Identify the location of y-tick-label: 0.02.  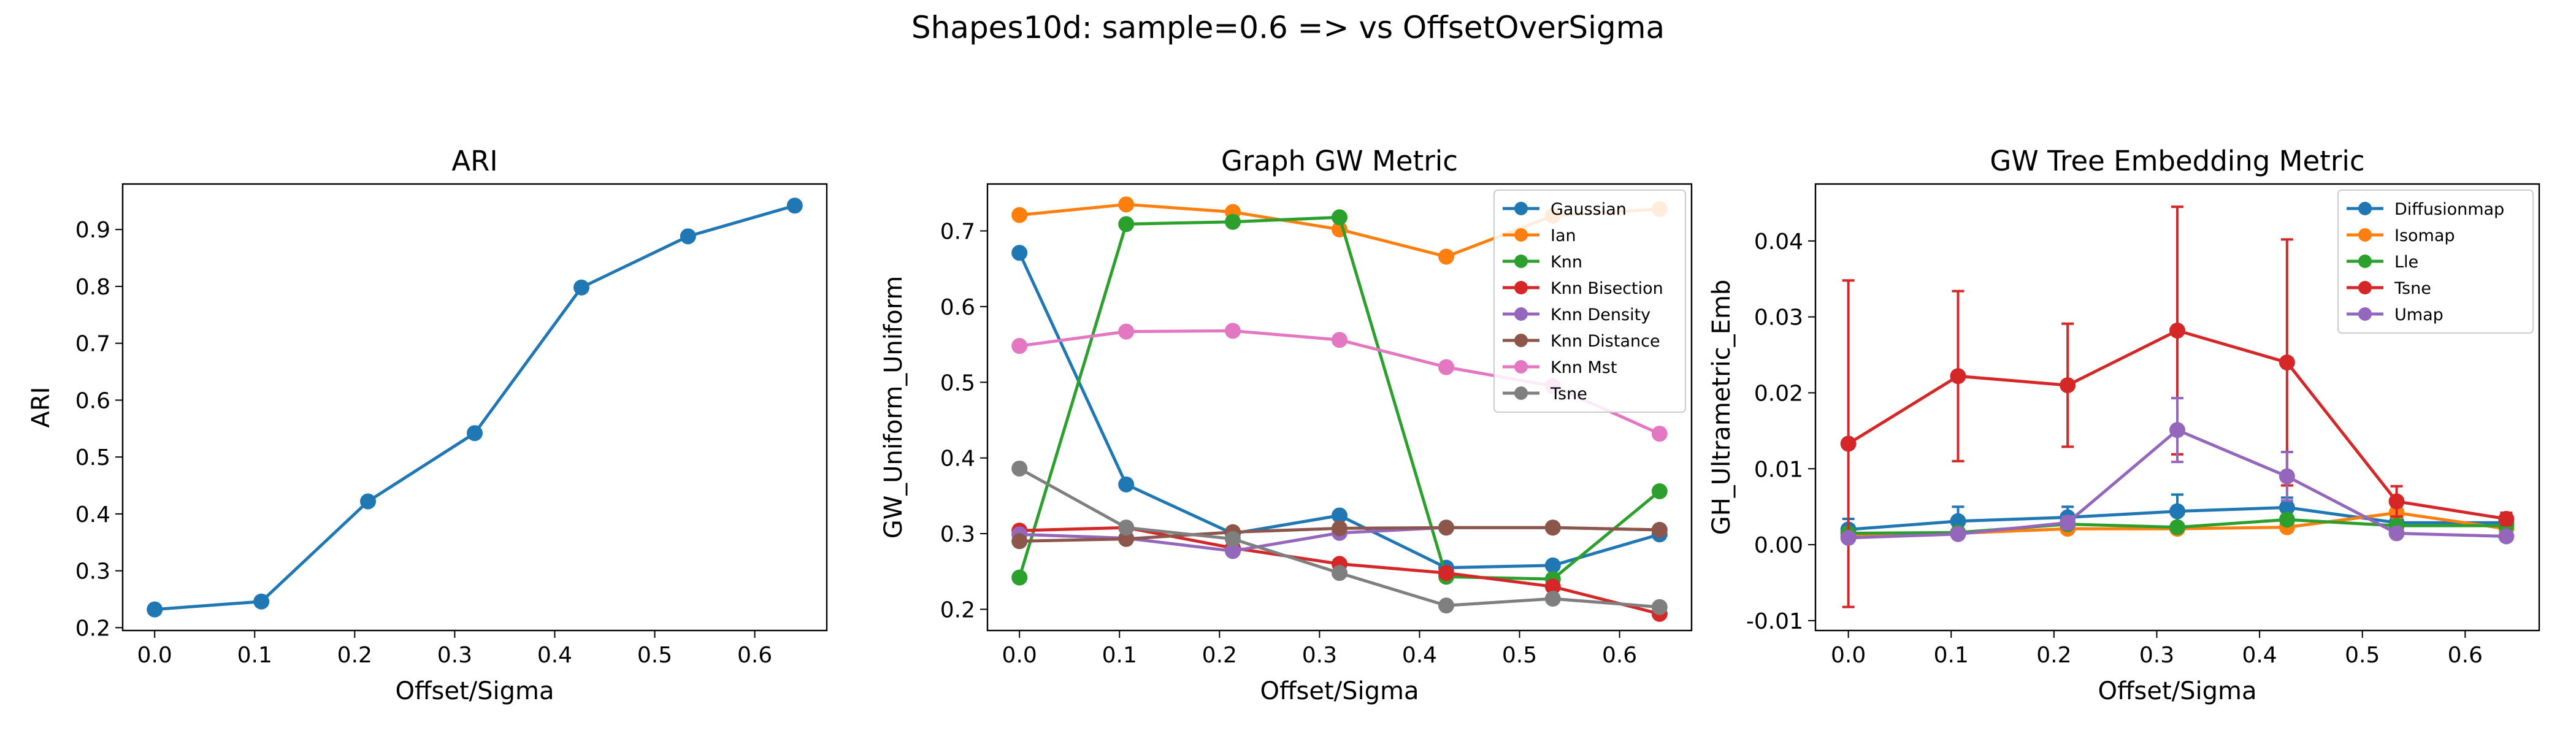
(1778, 393).